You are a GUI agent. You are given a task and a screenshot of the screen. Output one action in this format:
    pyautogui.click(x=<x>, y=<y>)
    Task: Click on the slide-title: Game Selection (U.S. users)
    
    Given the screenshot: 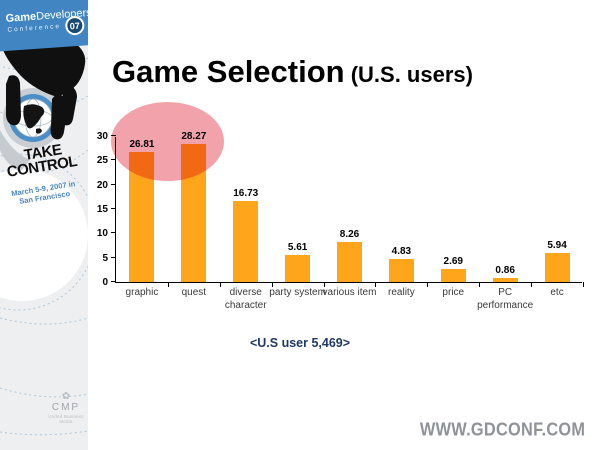 What is the action you would take?
    pyautogui.click(x=292, y=71)
    